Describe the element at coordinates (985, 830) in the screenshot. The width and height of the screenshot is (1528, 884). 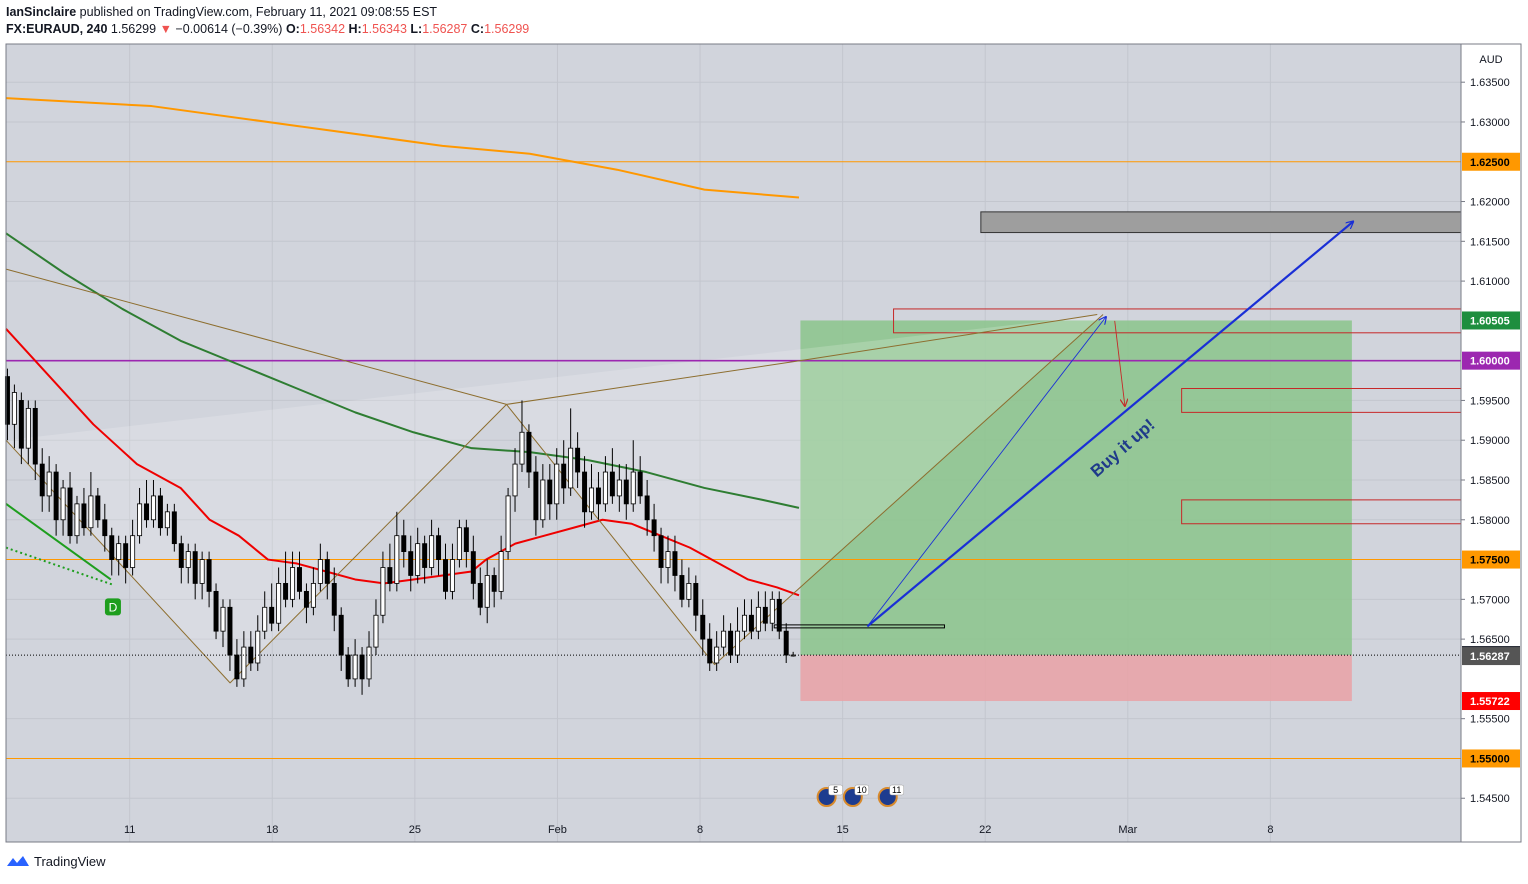
I see `x-tick-label-6: 22` at that location.